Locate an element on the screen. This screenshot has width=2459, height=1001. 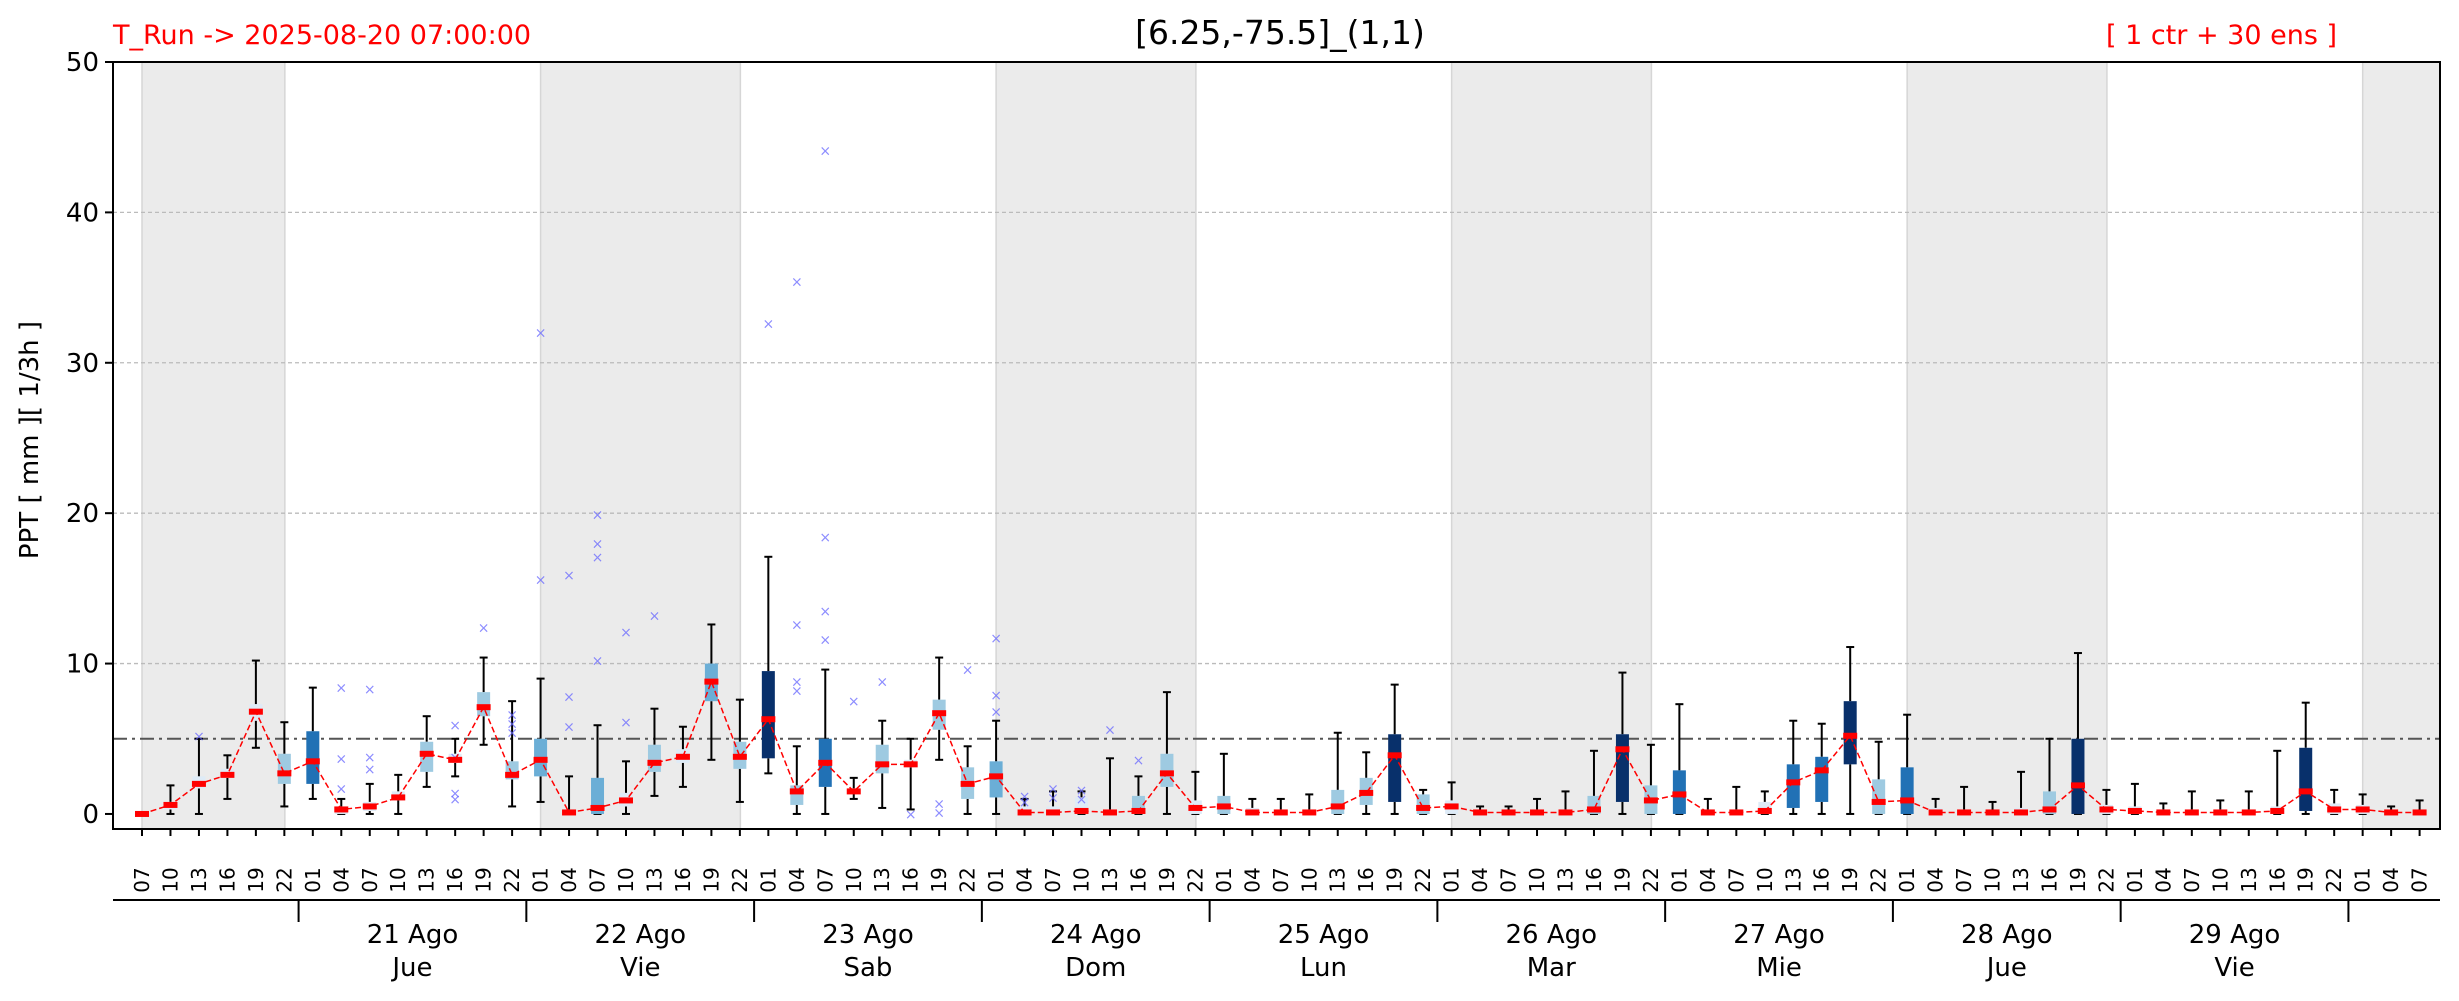
run-timestamp-label: T_Run -> 2025-08-20 07:00:00 is located at coordinates (322, 35).